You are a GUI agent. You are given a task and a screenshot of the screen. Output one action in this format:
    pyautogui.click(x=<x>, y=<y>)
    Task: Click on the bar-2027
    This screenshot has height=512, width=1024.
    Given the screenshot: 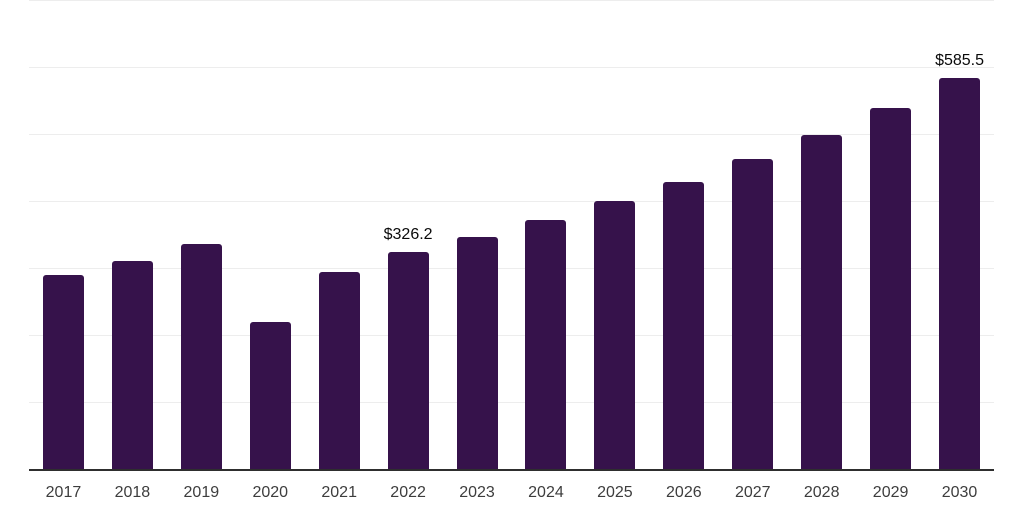 What is the action you would take?
    pyautogui.click(x=753, y=314)
    